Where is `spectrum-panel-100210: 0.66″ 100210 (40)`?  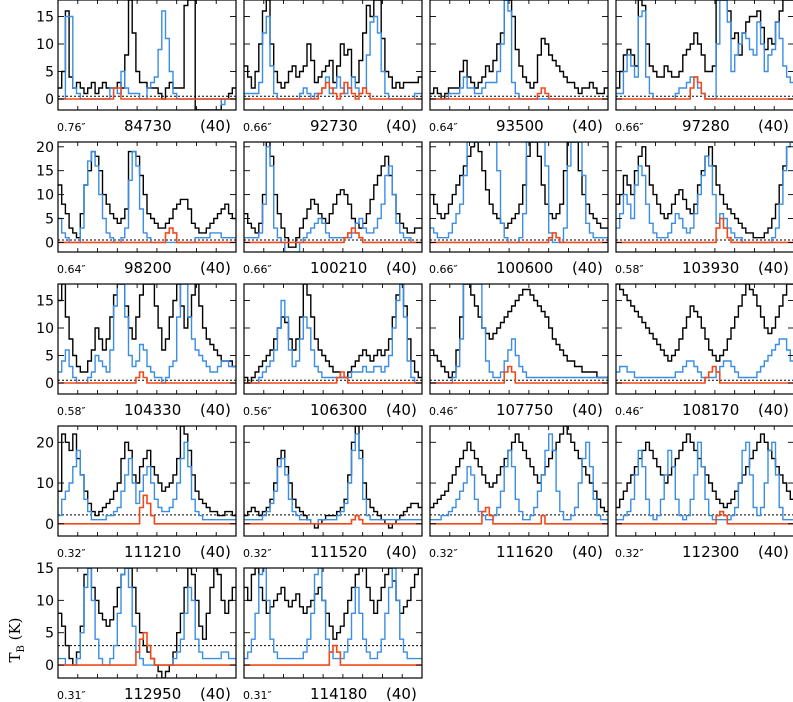 spectrum-panel-100210: 0.66″ 100210 (40) is located at coordinates (333, 209).